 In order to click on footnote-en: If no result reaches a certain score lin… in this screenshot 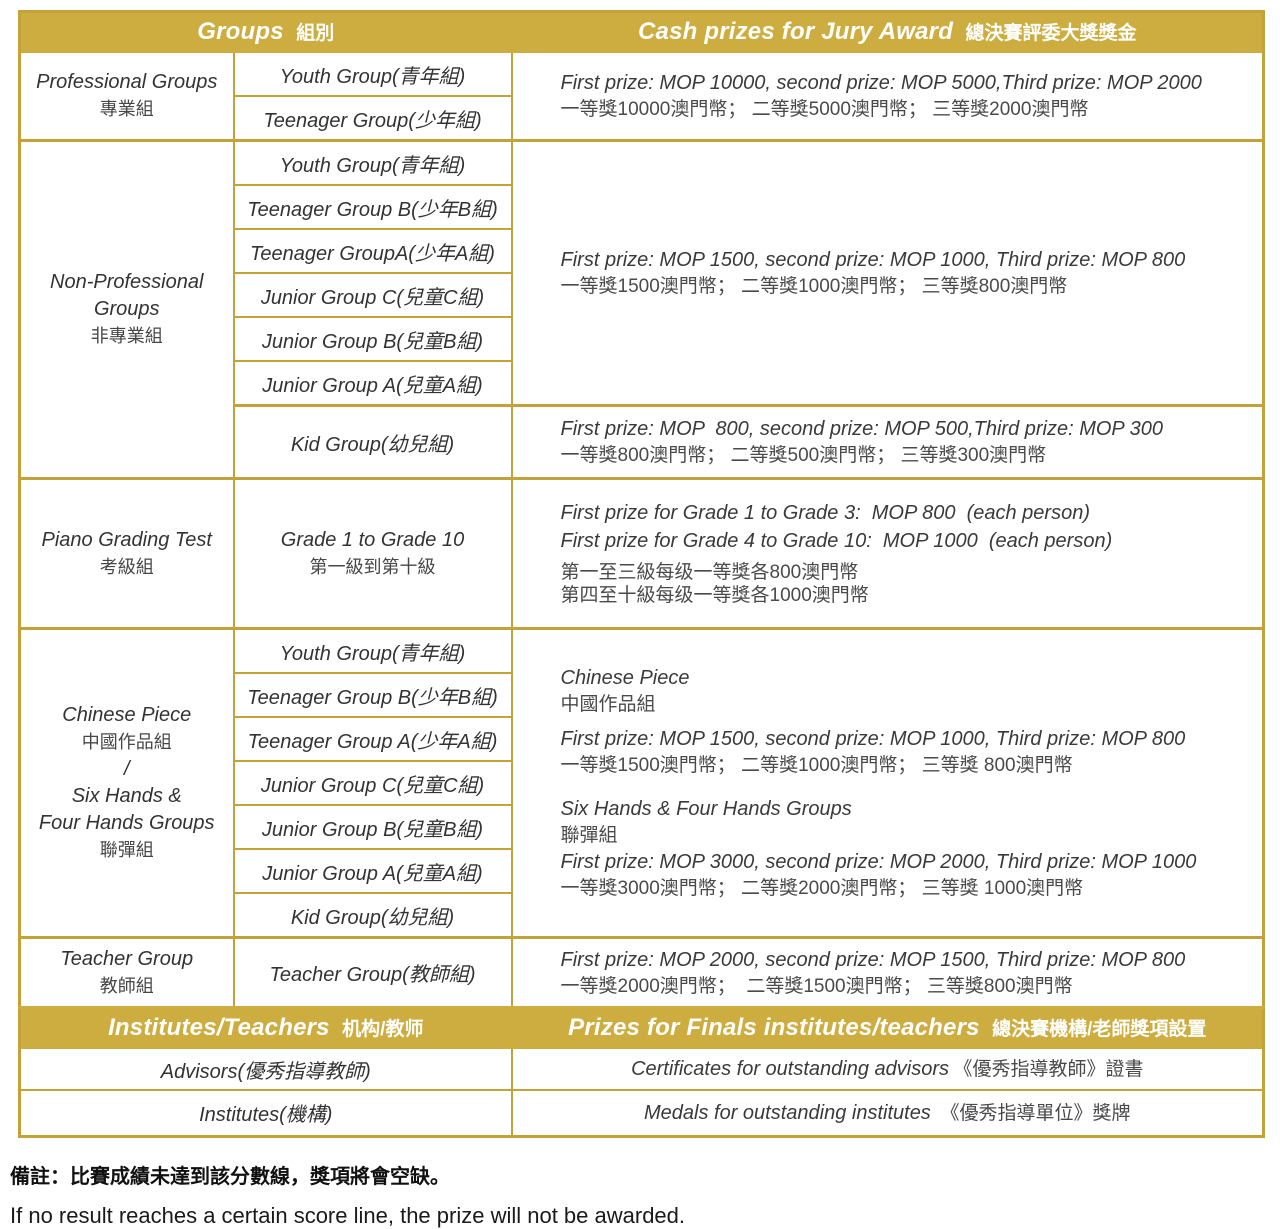, I will do `click(348, 1215)`.